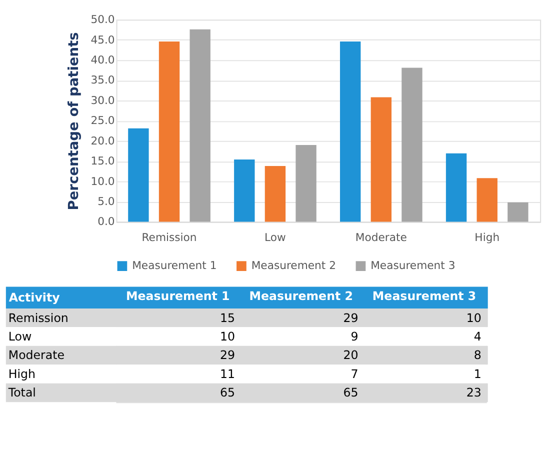 The image size is (546, 451). I want to click on x-tick-label: Measurement 1, so click(178, 296).